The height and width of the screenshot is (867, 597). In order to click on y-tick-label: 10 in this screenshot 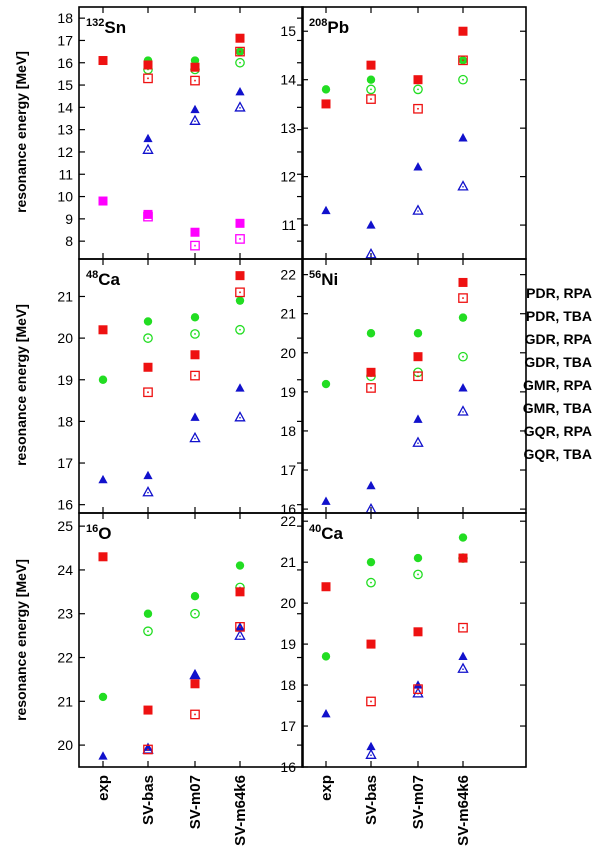, I will do `click(65, 197)`.